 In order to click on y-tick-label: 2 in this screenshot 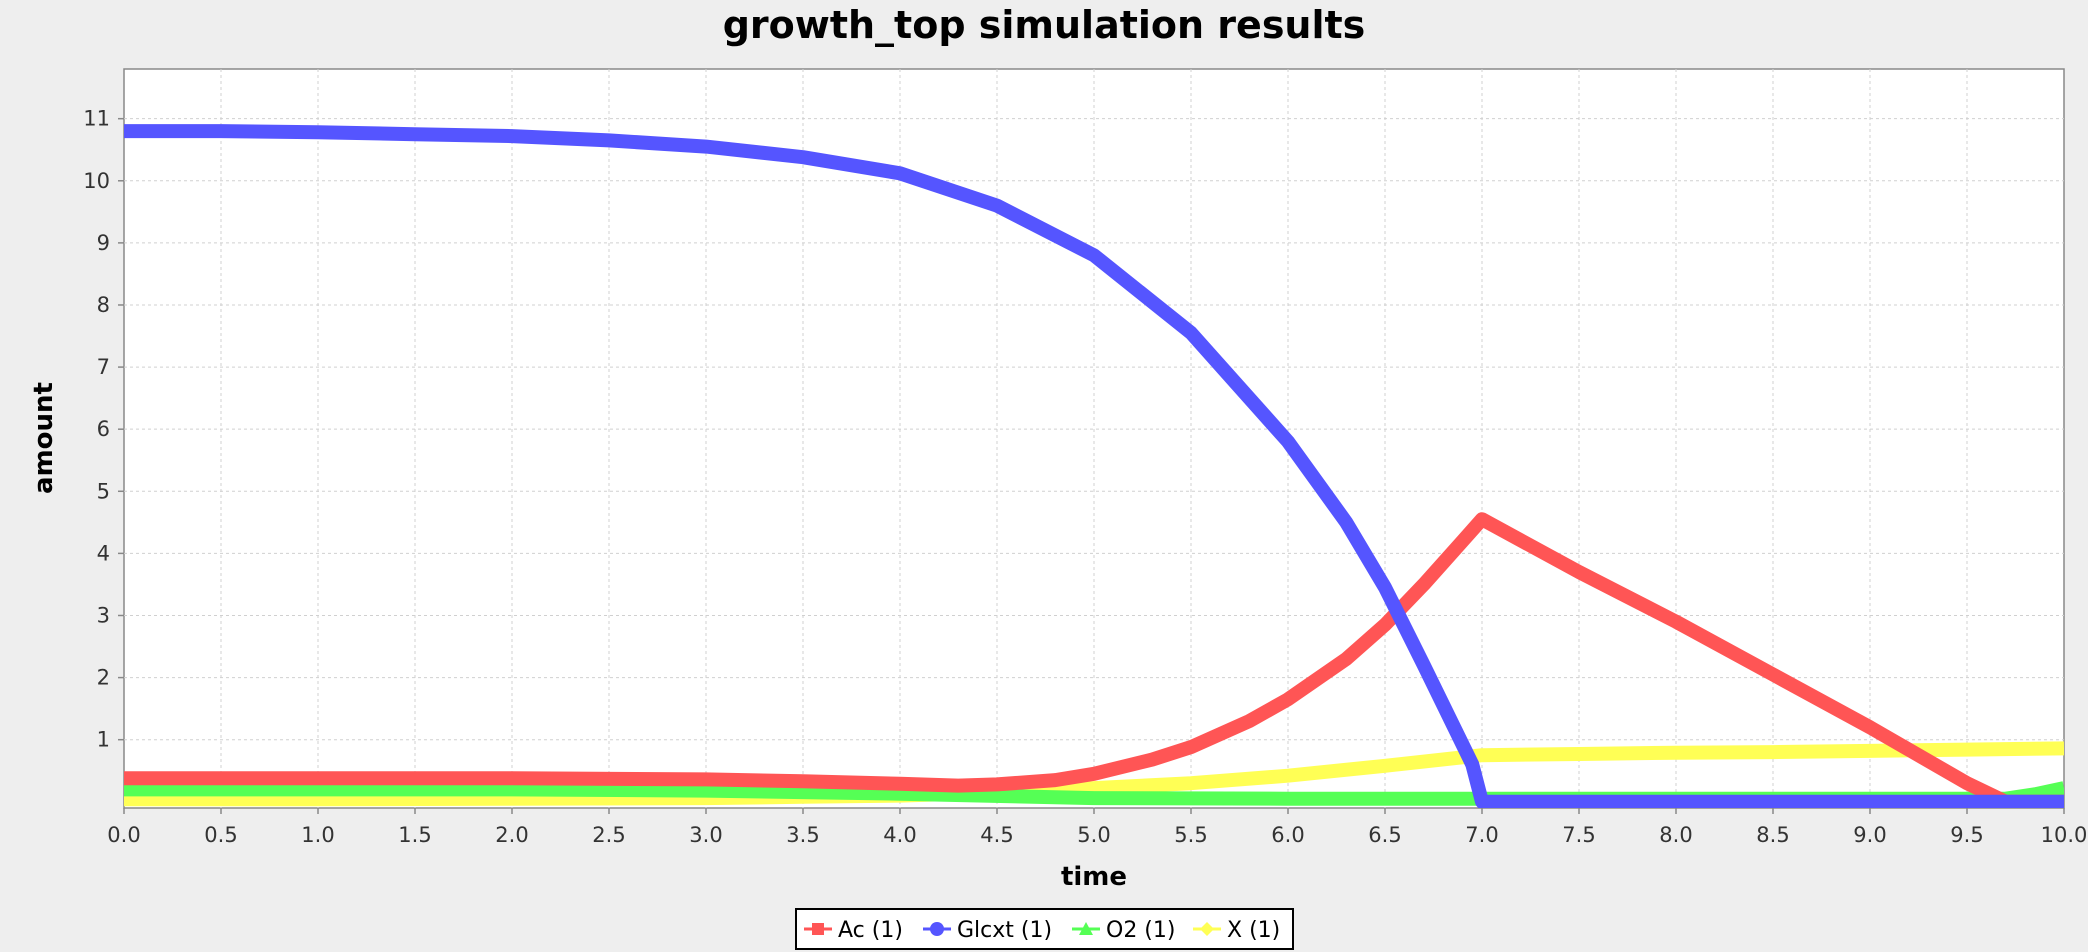, I will do `click(103, 678)`.